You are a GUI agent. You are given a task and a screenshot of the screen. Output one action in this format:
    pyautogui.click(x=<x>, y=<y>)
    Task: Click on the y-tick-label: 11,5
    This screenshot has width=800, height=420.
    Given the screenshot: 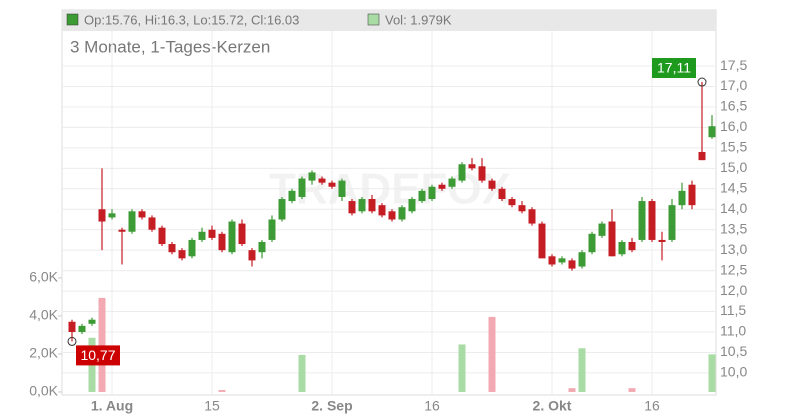 What is the action you would take?
    pyautogui.click(x=733, y=310)
    